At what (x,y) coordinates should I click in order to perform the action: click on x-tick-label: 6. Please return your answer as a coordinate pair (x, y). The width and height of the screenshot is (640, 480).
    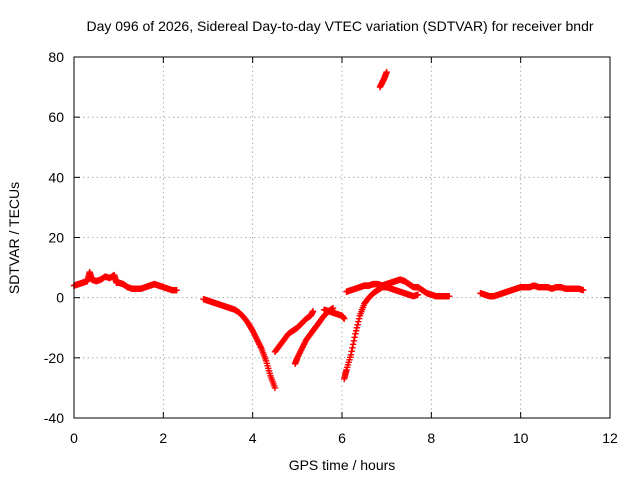
    Looking at the image, I should click on (342, 438).